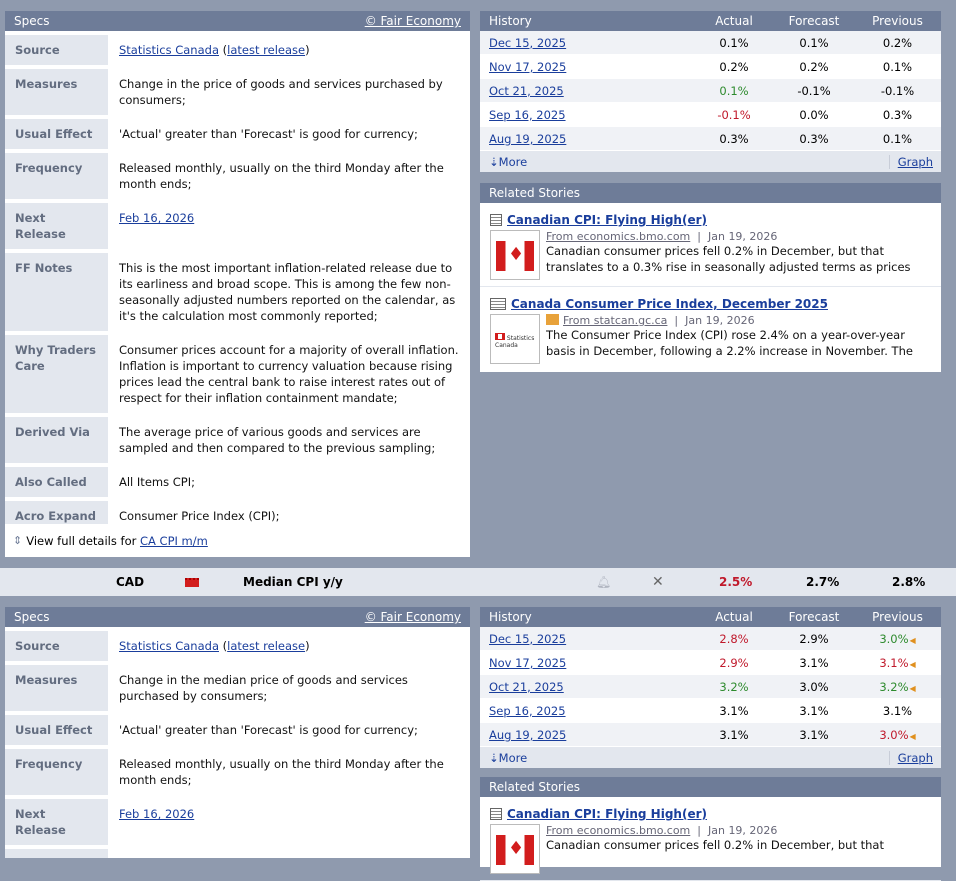 The height and width of the screenshot is (881, 956). What do you see at coordinates (897, 66) in the screenshot?
I see `history-previous: 0.1%` at bounding box center [897, 66].